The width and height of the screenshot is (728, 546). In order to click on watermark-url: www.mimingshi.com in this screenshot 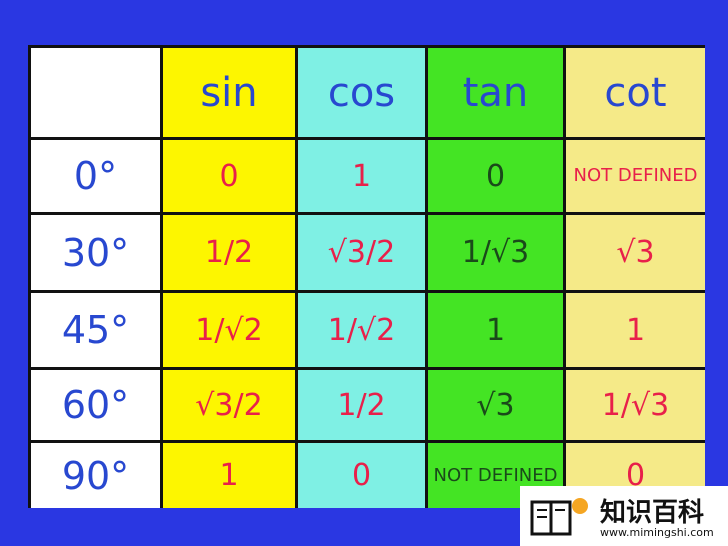, I will do `click(657, 532)`.